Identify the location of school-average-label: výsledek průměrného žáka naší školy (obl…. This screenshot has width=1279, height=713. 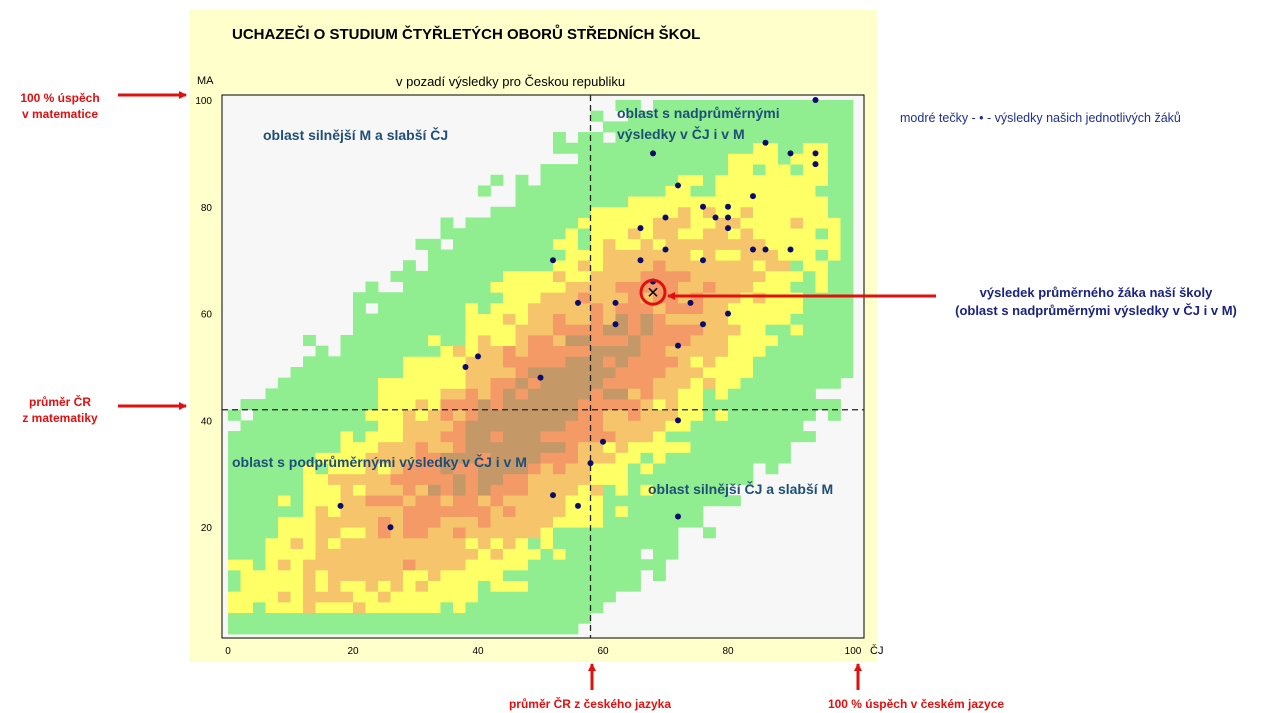
(1096, 302).